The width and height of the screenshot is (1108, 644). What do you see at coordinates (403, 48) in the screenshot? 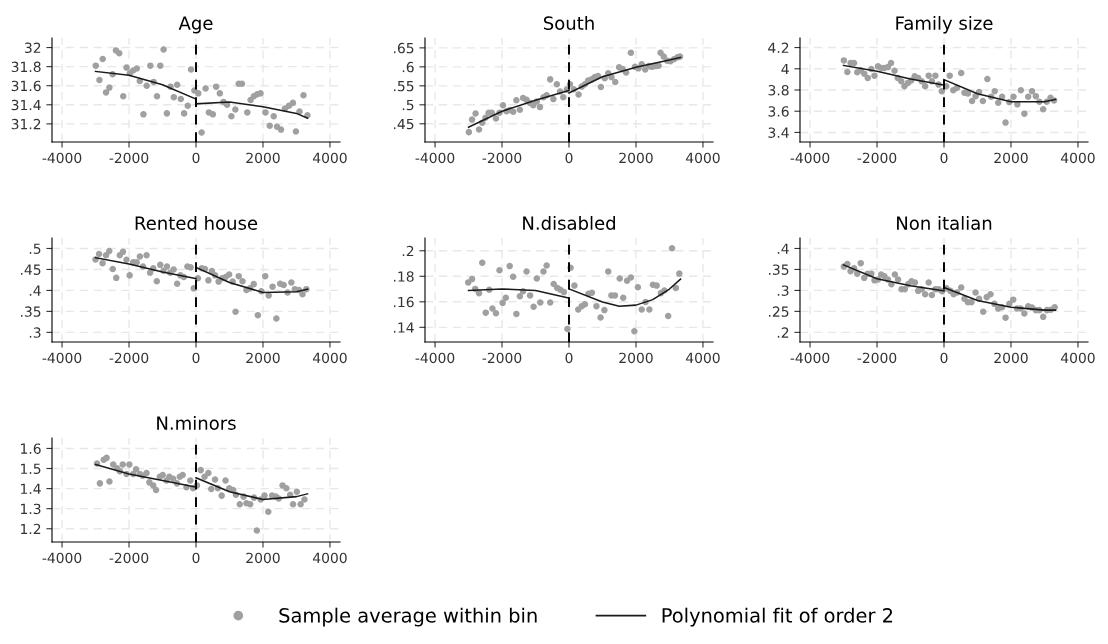
I see `y-tick-label: .65` at bounding box center [403, 48].